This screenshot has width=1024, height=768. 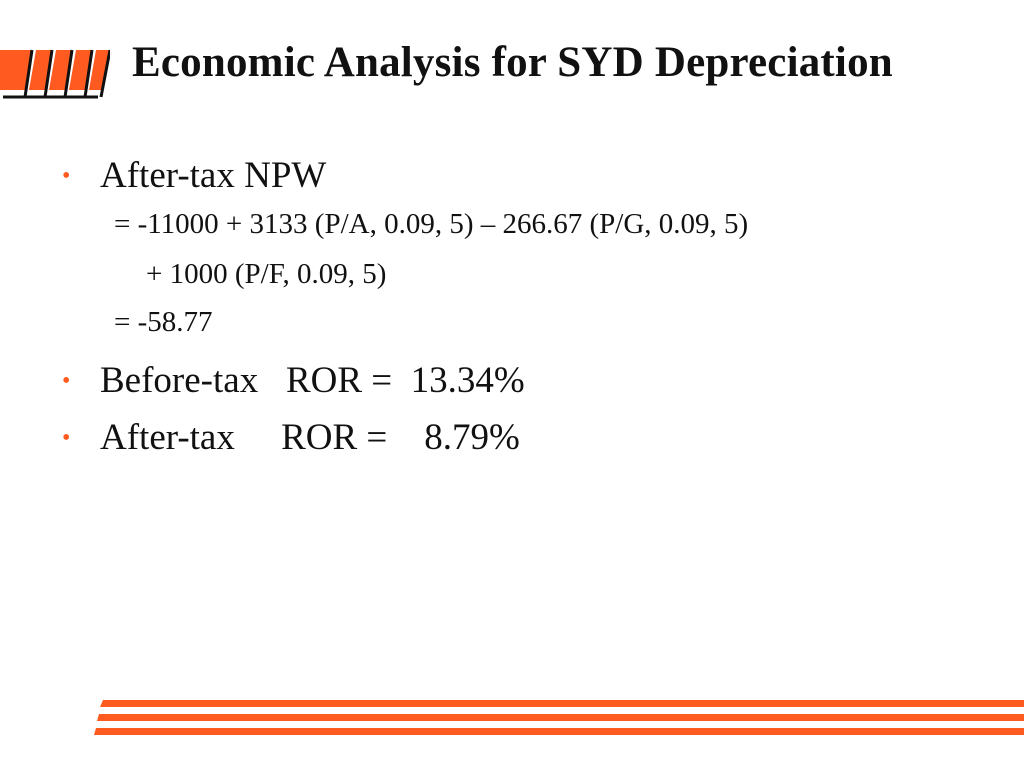 I want to click on npw-result: = -58.77, so click(x=163, y=322).